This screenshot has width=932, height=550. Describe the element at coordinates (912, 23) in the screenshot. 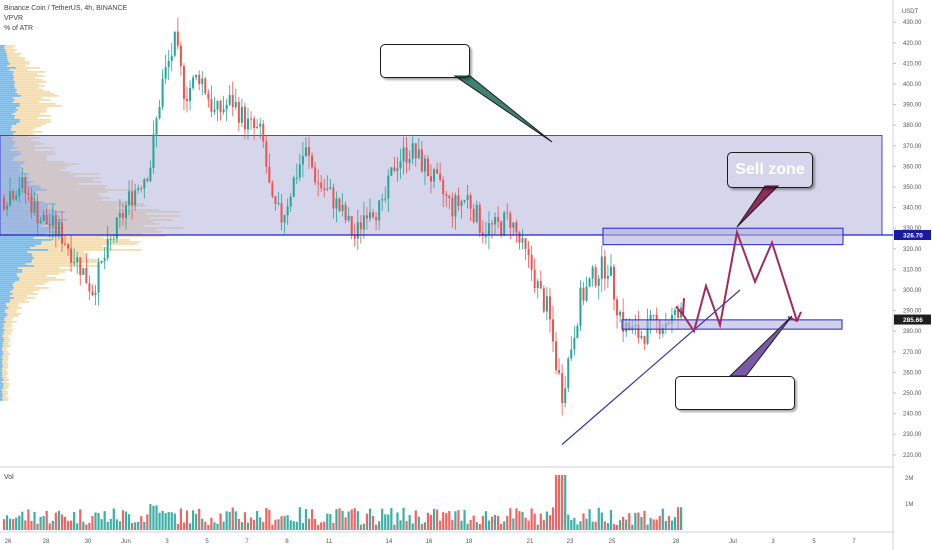

I see `price-tick-label: 430.00` at that location.